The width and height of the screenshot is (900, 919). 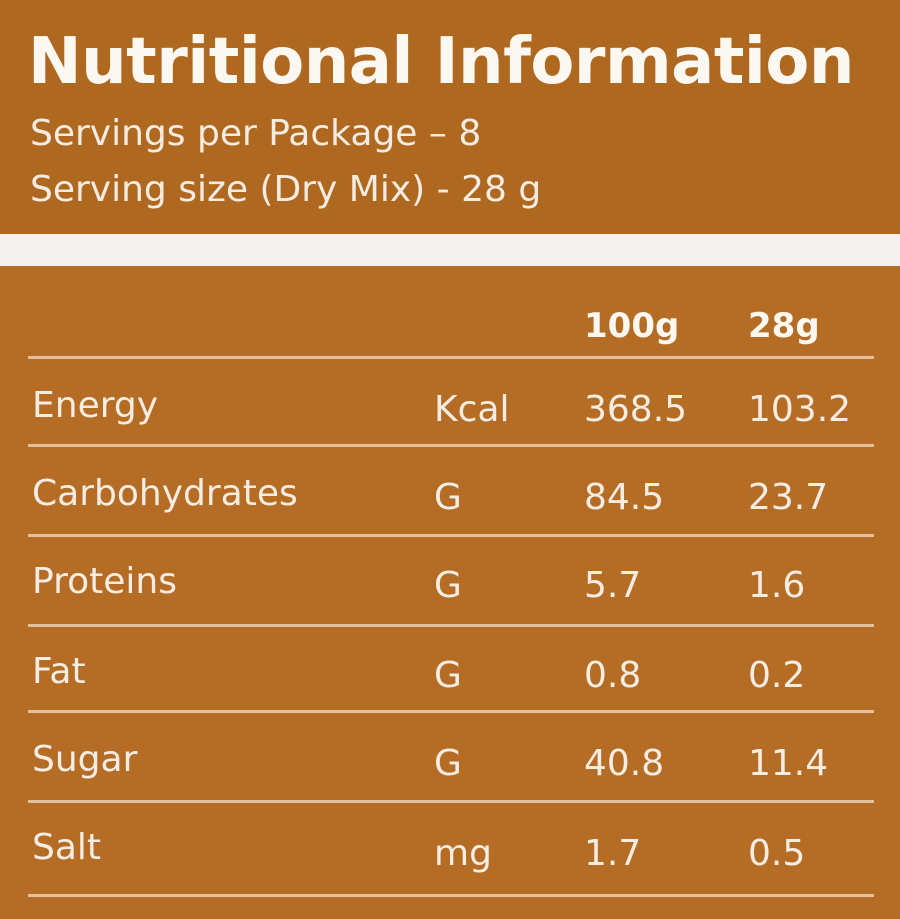 What do you see at coordinates (613, 853) in the screenshot?
I see `value-100g-salt: 1.7` at bounding box center [613, 853].